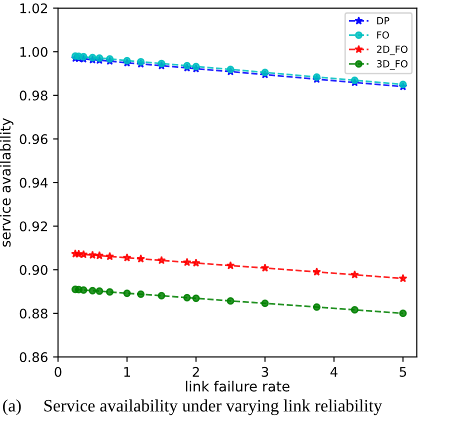  I want to click on y-tick-label: 0.96, so click(34, 139).